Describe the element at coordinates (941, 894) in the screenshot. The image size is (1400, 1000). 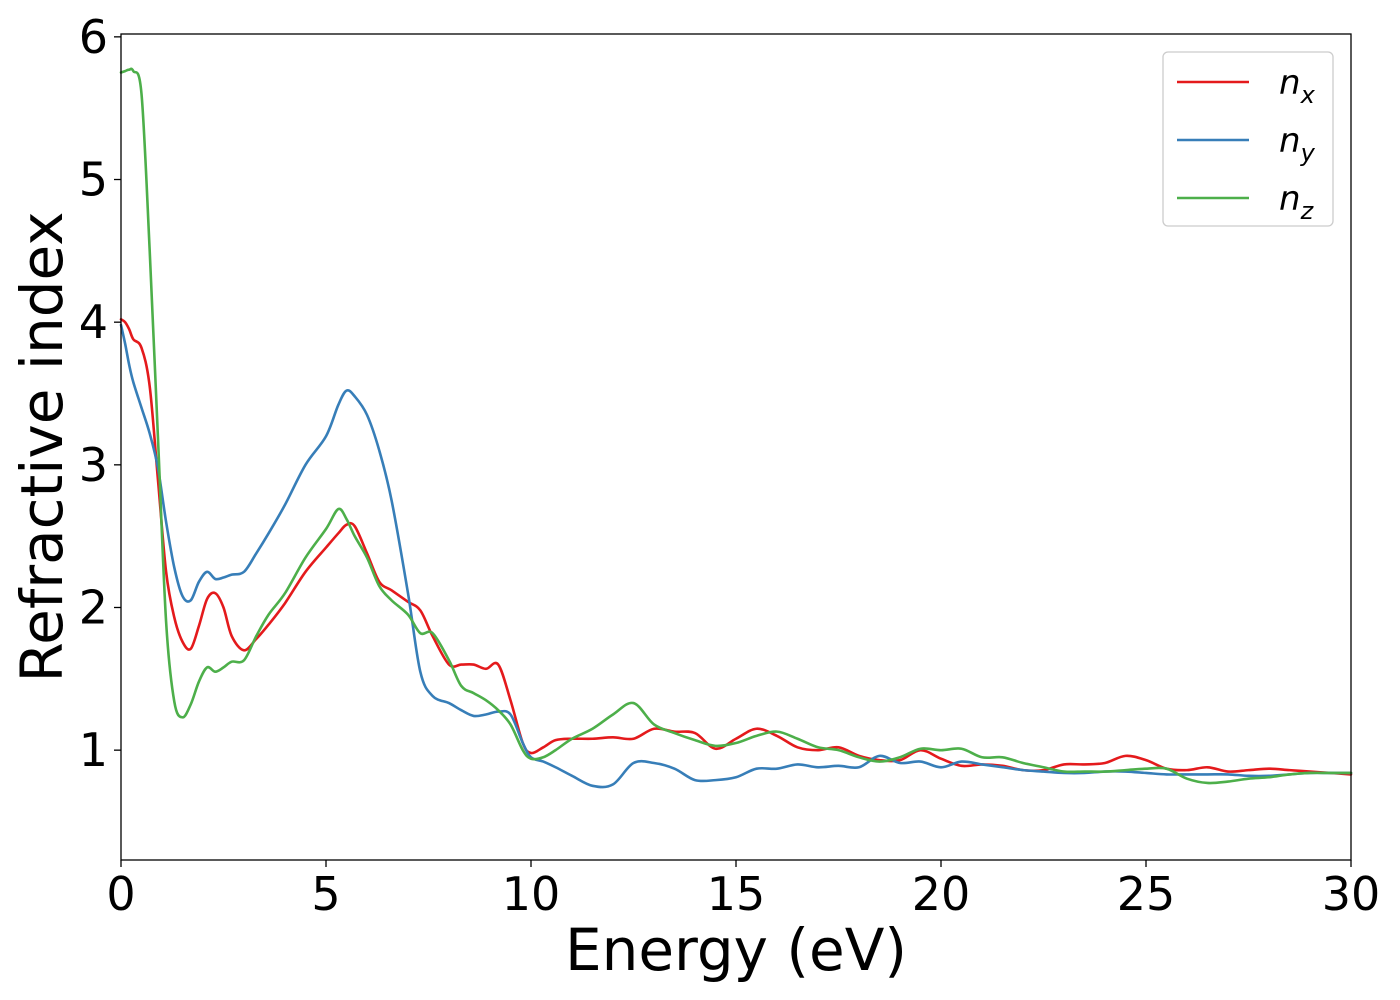
I see `x-tick-label: 20` at that location.